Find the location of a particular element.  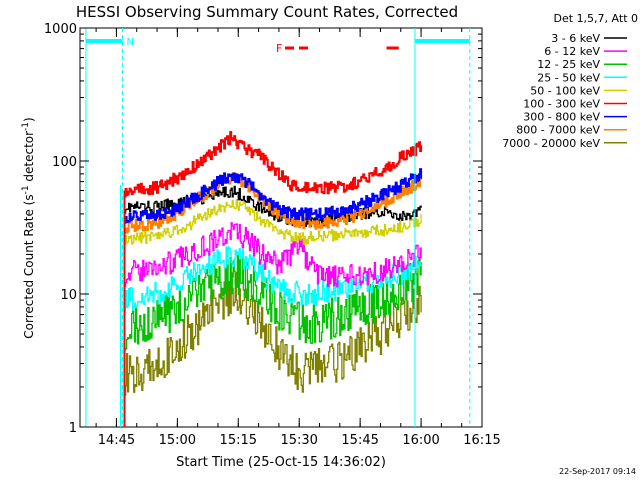

flare-label: F is located at coordinates (279, 48).